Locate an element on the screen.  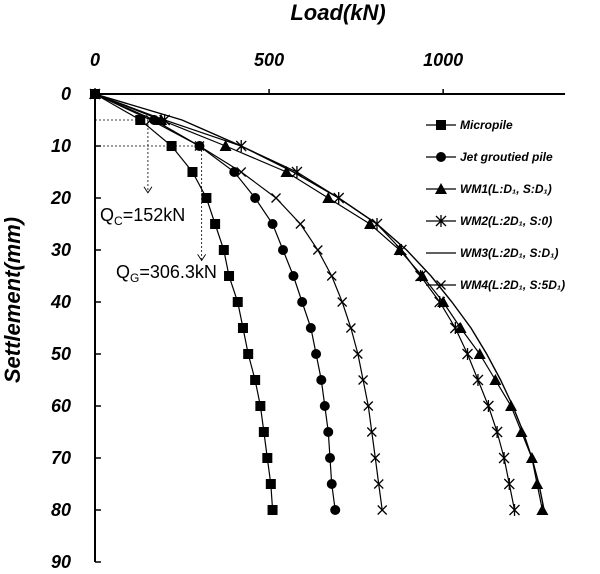
legend-item-1: Micropile is located at coordinates (469, 125).